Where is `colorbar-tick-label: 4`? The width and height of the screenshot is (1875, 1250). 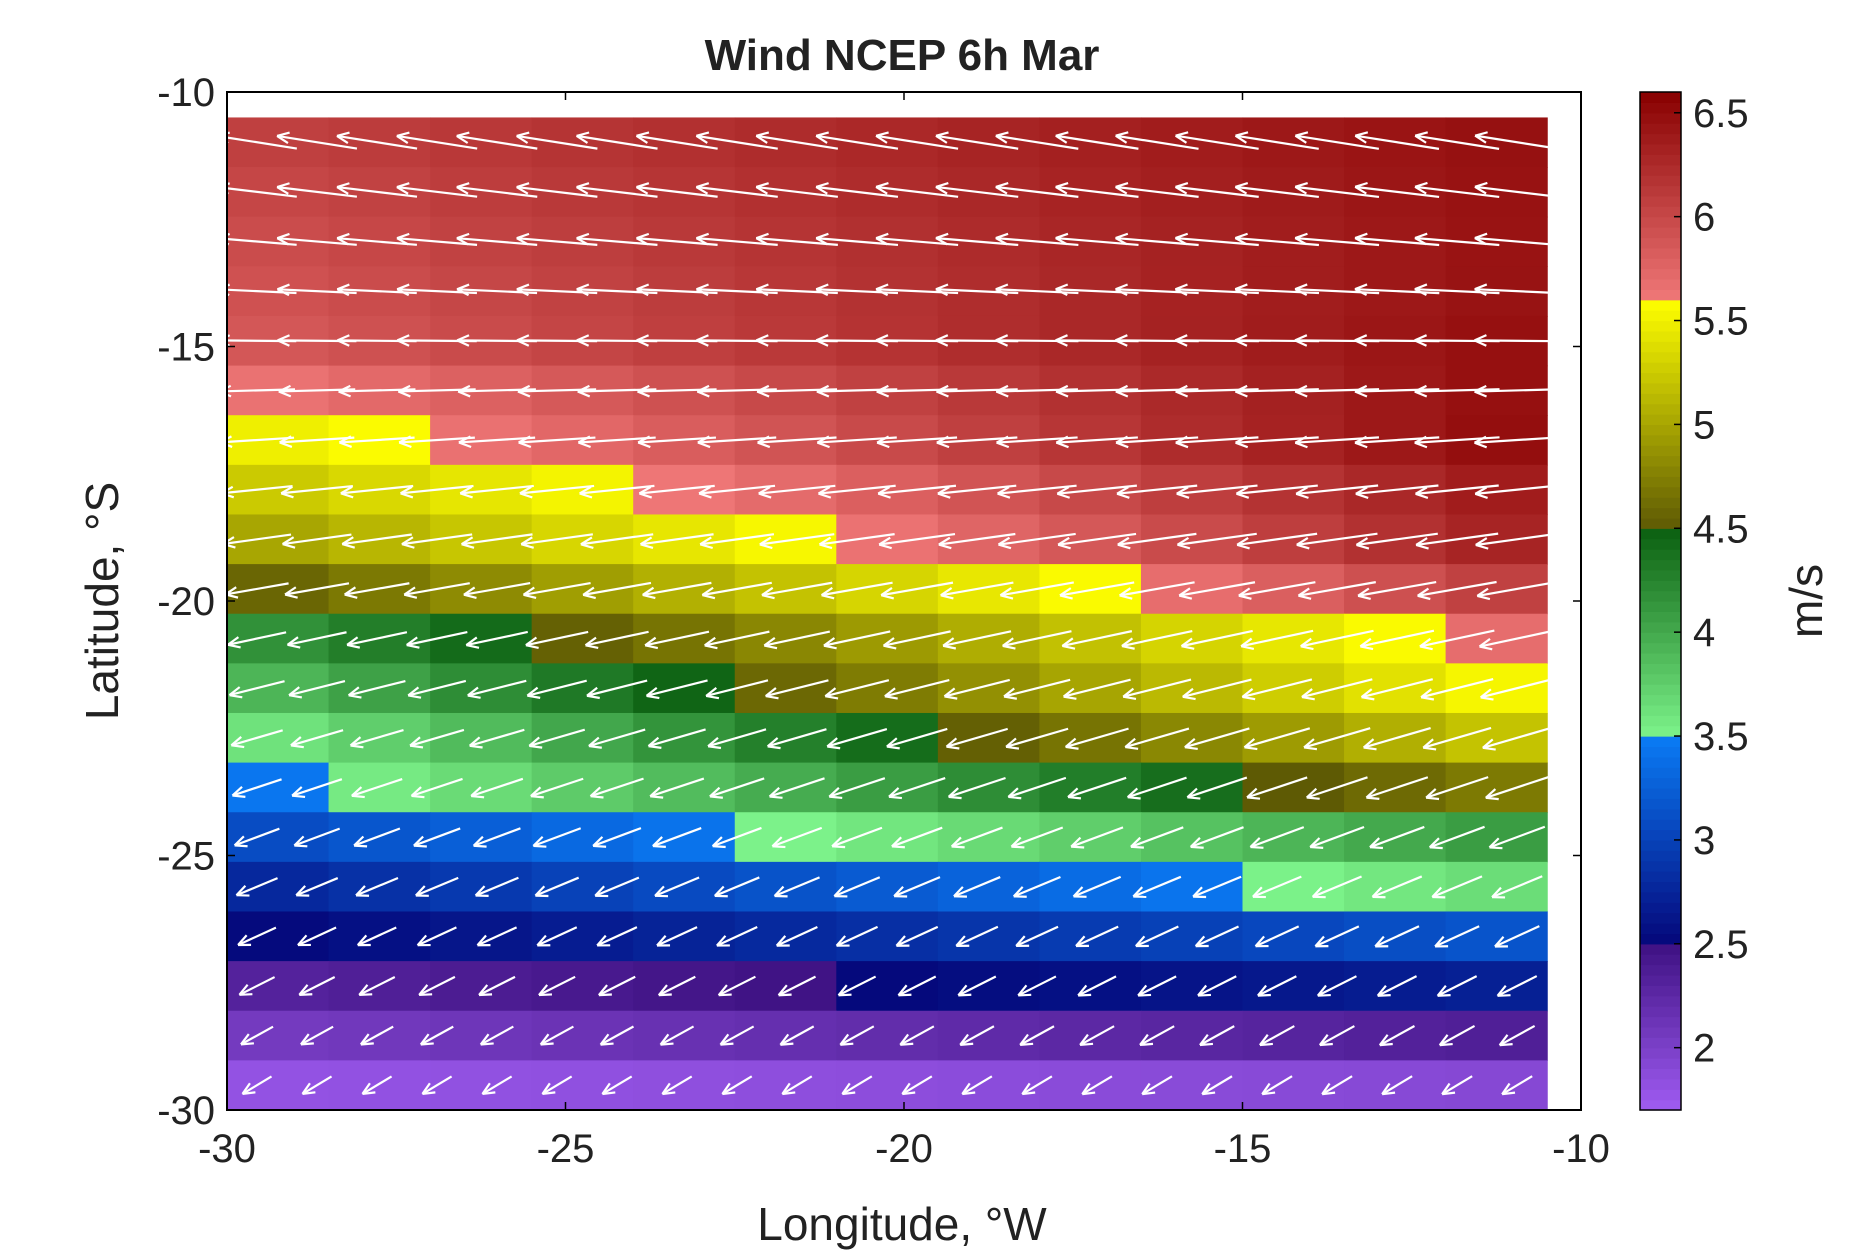 colorbar-tick-label: 4 is located at coordinates (1704, 633).